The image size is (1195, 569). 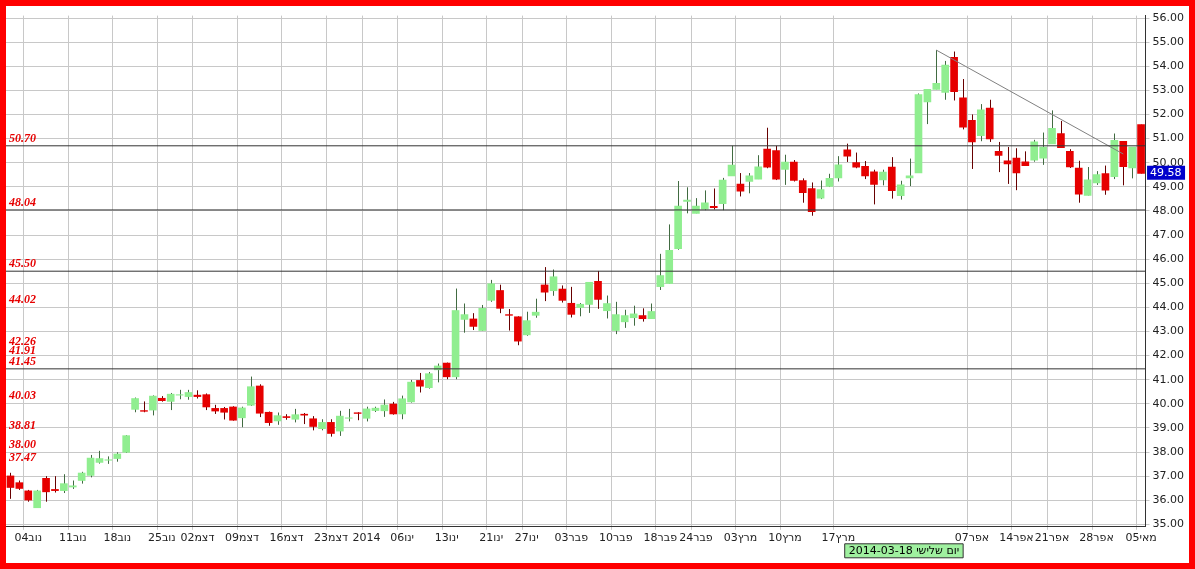 I want to click on ref-line-label: 45.50, so click(x=22, y=263).